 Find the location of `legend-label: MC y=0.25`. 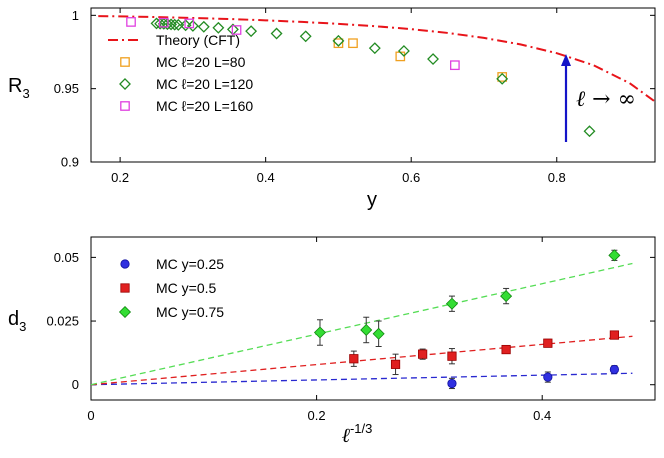

legend-label: MC y=0.25 is located at coordinates (190, 264).